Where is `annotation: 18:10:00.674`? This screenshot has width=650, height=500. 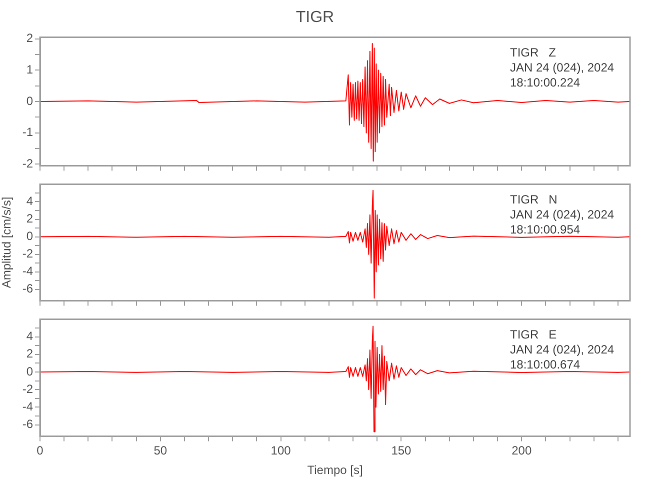 annotation: 18:10:00.674 is located at coordinates (545, 365).